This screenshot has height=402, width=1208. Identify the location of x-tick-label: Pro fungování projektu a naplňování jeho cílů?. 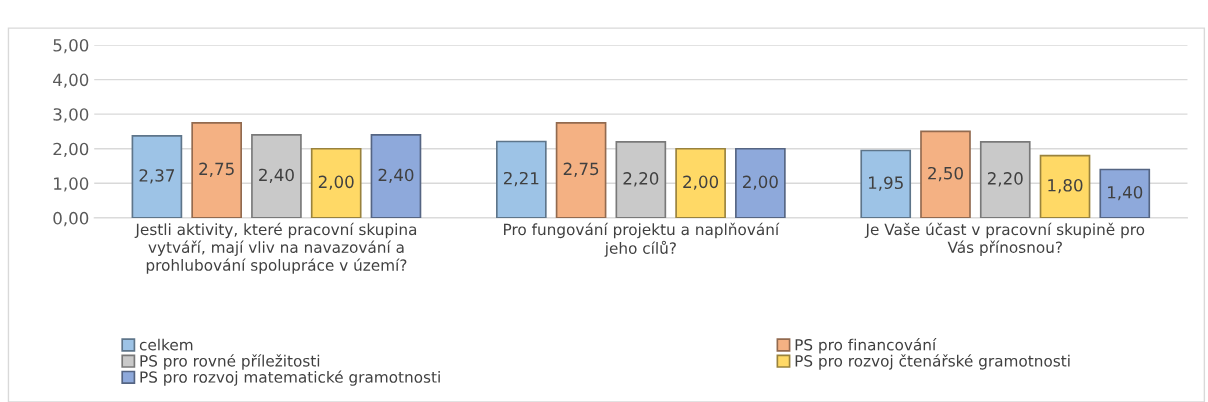
(642, 239).